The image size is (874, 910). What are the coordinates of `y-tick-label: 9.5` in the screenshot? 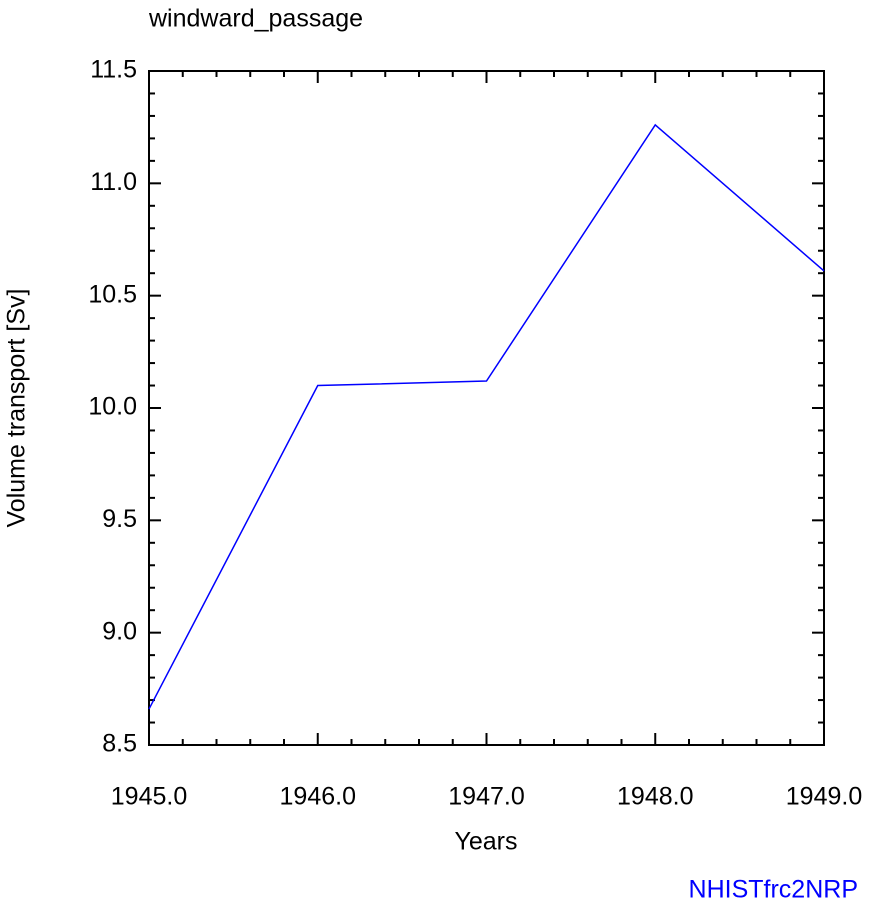 It's located at (119, 519).